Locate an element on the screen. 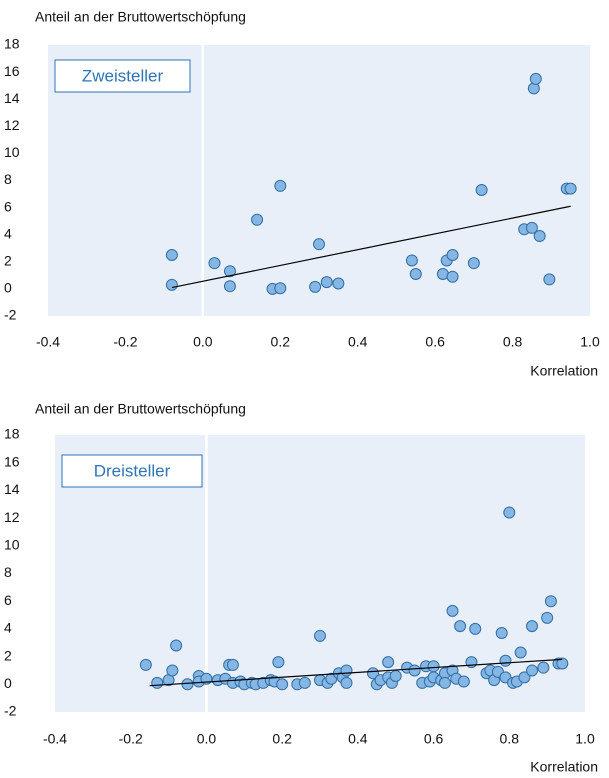  annotation-box is located at coordinates (122, 76).